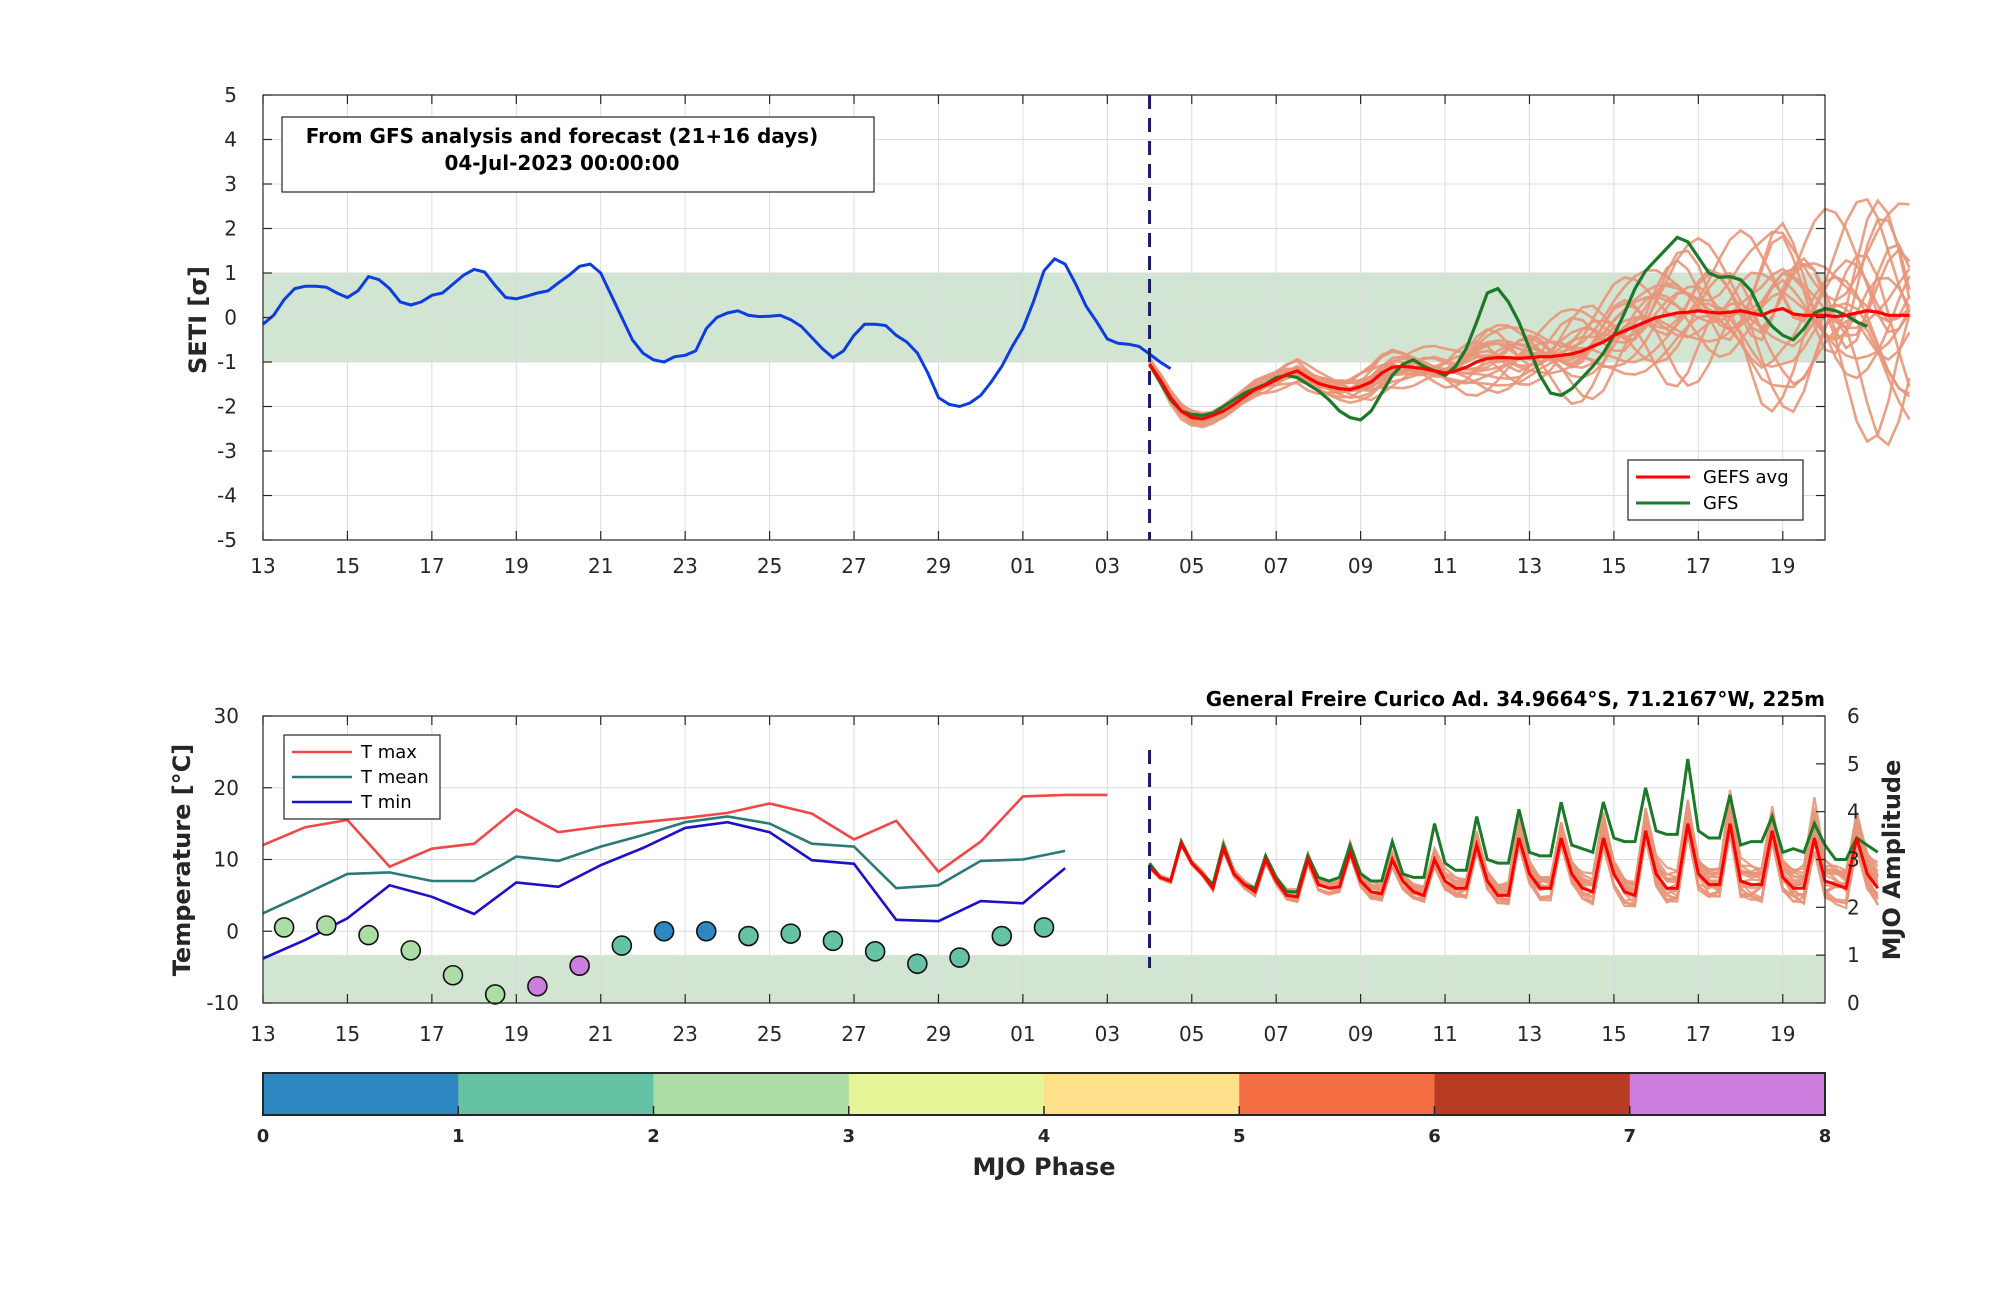 Image resolution: width=2000 pixels, height=1292 pixels. Describe the element at coordinates (664, 960) in the screenshot. I see `mjo-amplitude-markers` at that location.